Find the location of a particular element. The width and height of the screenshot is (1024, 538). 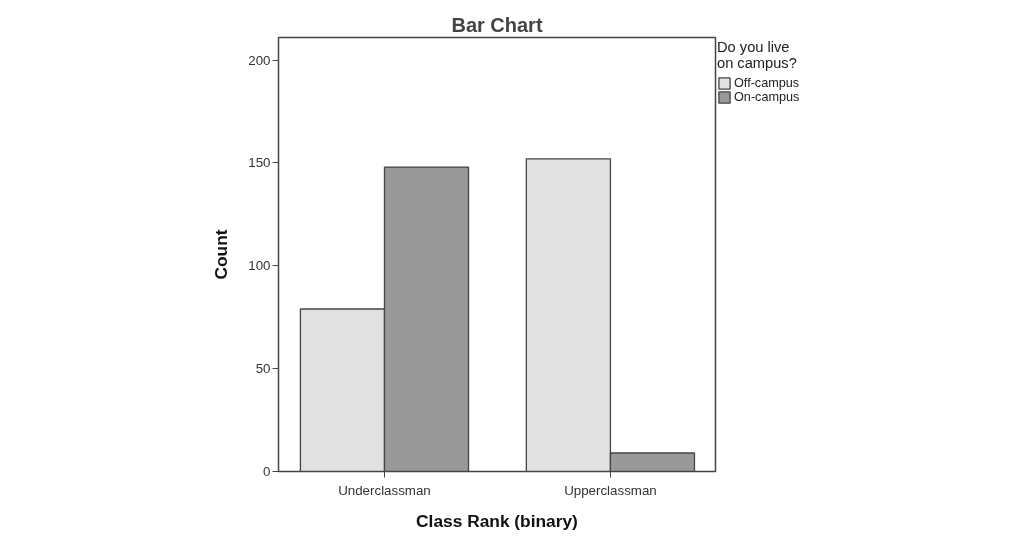

legend-label: Off-campus is located at coordinates (767, 83).